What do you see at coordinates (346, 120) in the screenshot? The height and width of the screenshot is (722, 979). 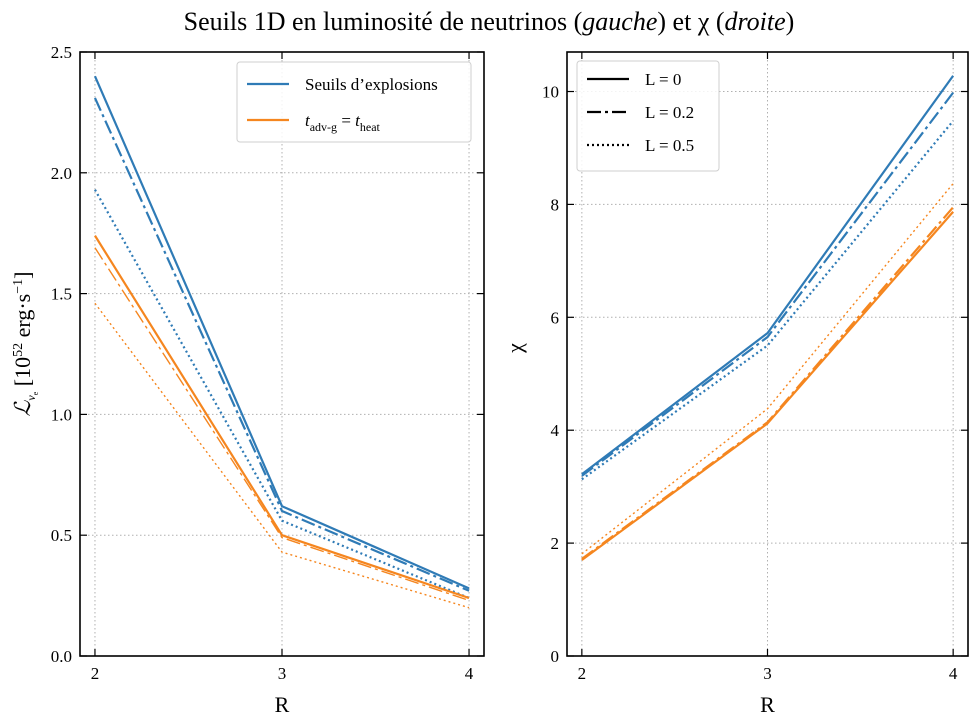 I see `legend-label-part: =` at bounding box center [346, 120].